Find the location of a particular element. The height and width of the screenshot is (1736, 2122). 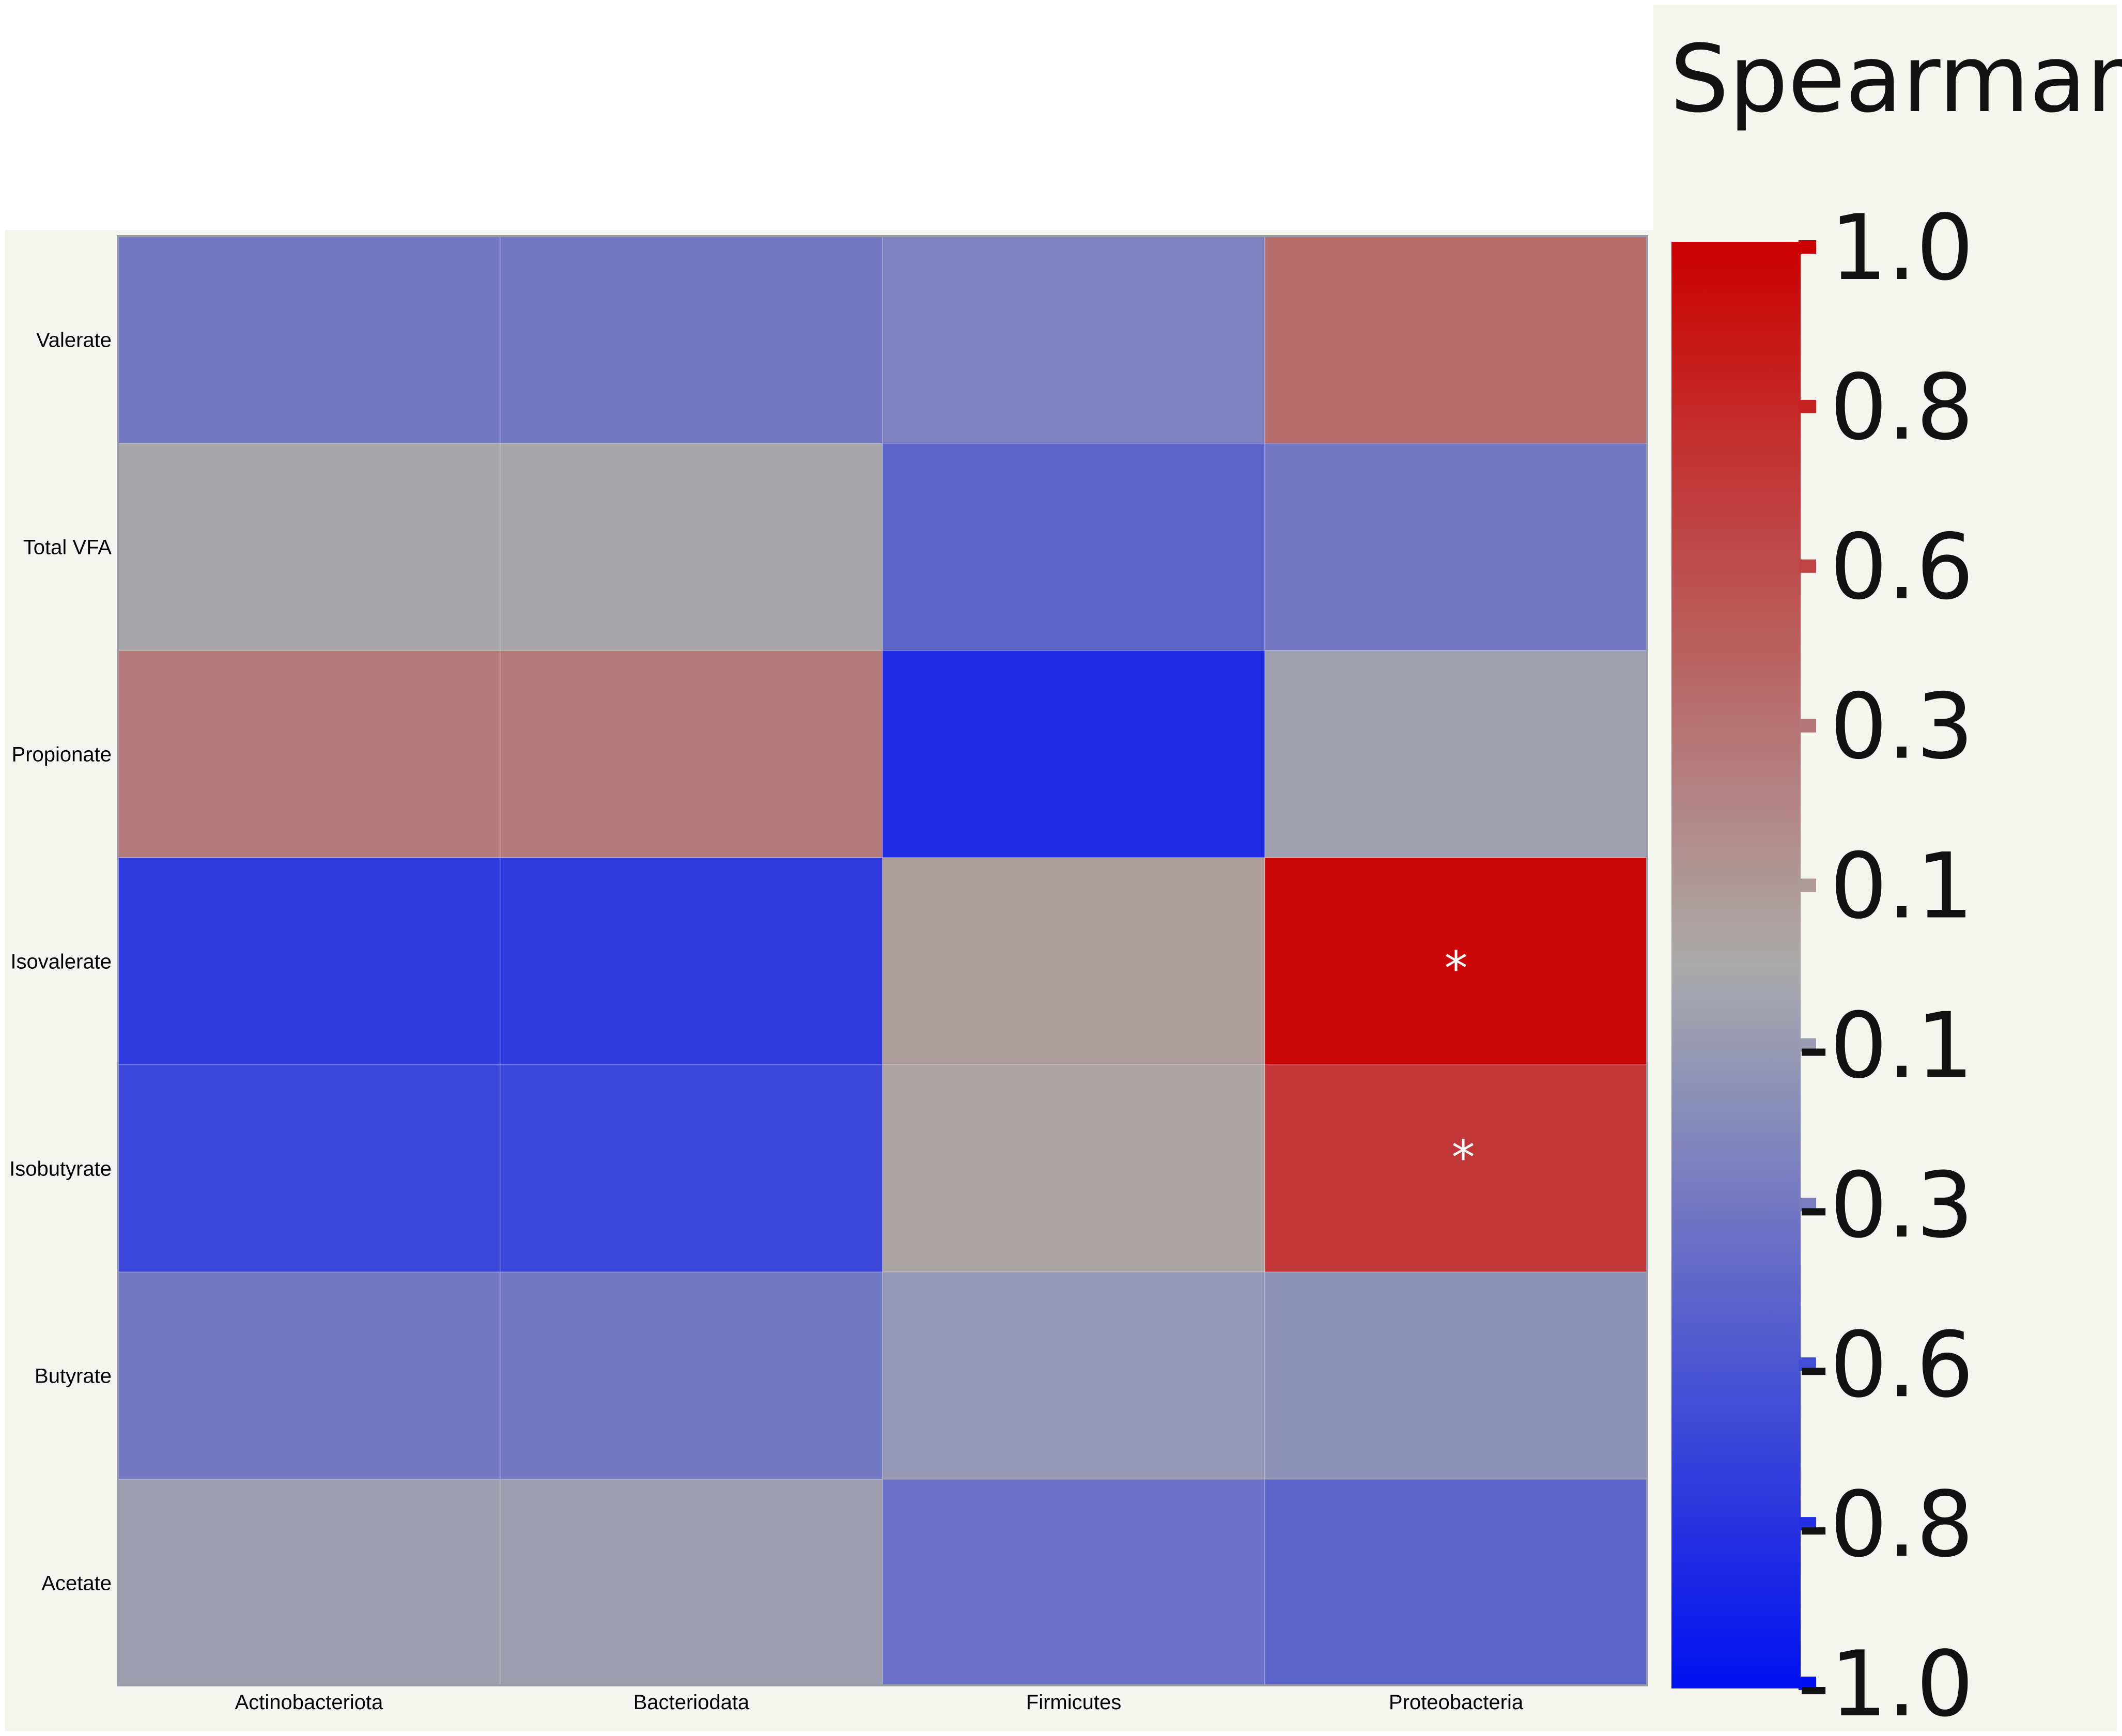

row-label: Isovalerate is located at coordinates (61, 962).